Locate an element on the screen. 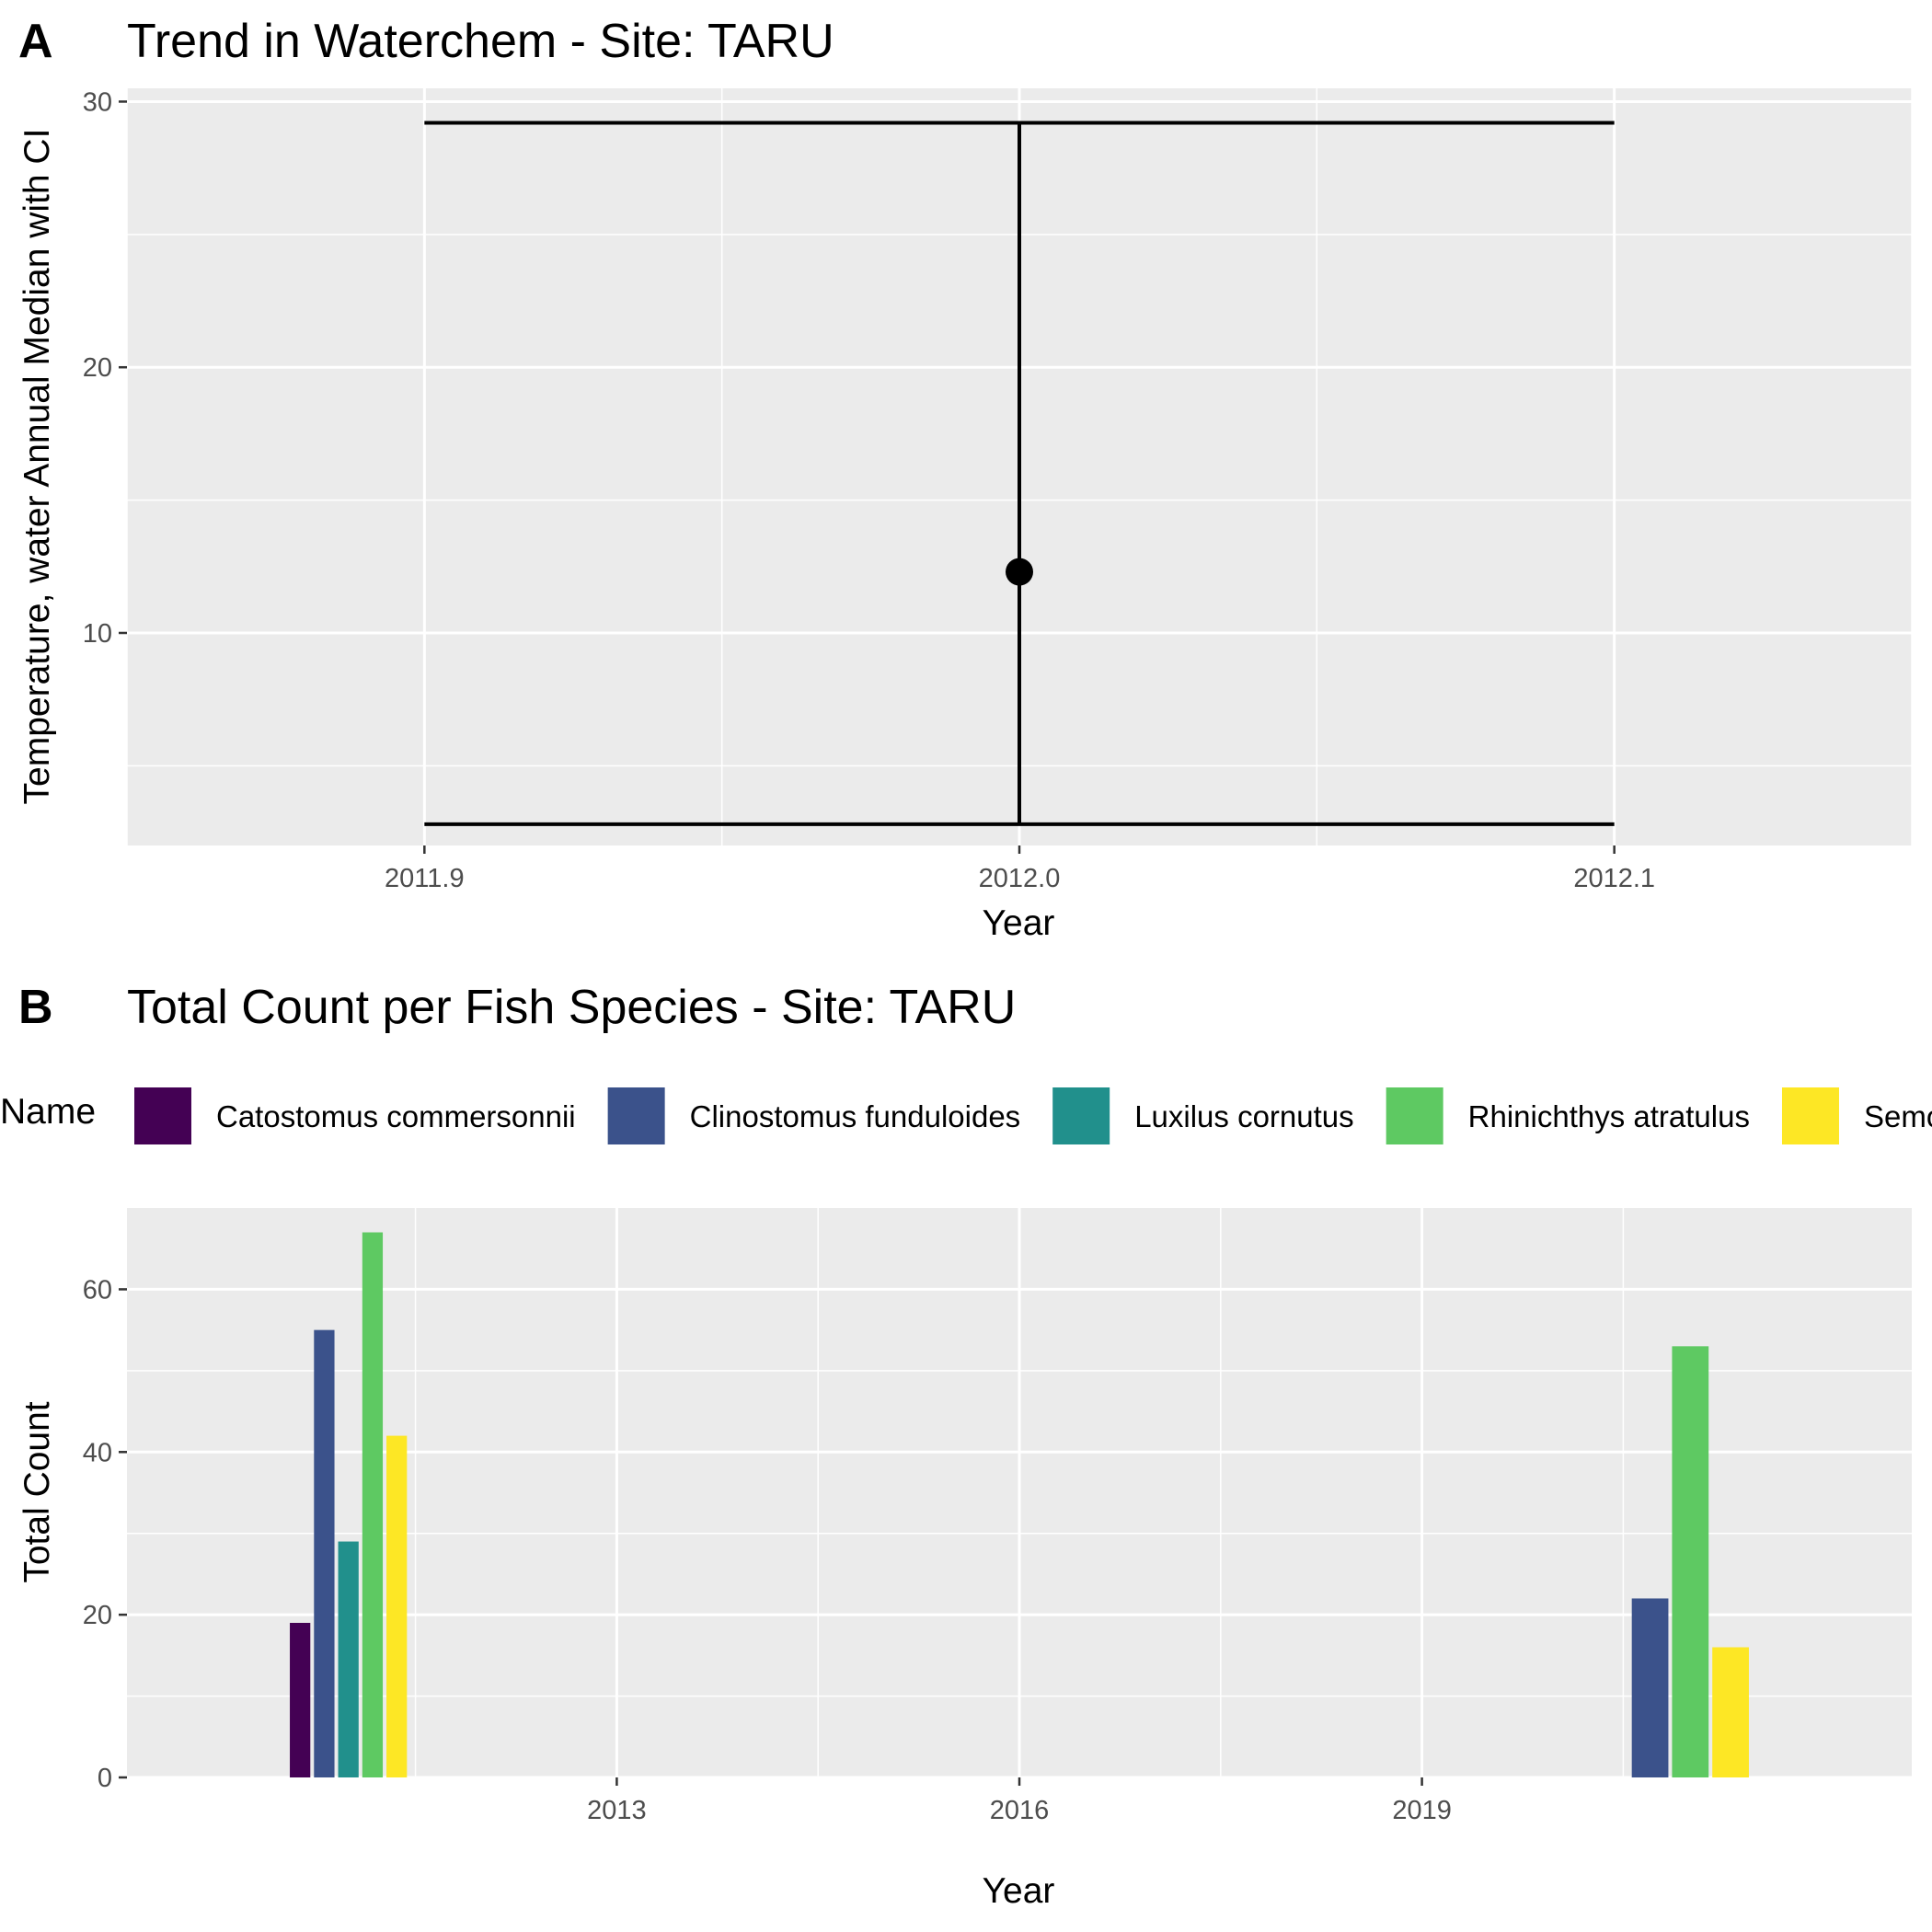 The image size is (1932, 1932). y-tick-label: 0 is located at coordinates (105, 1778).